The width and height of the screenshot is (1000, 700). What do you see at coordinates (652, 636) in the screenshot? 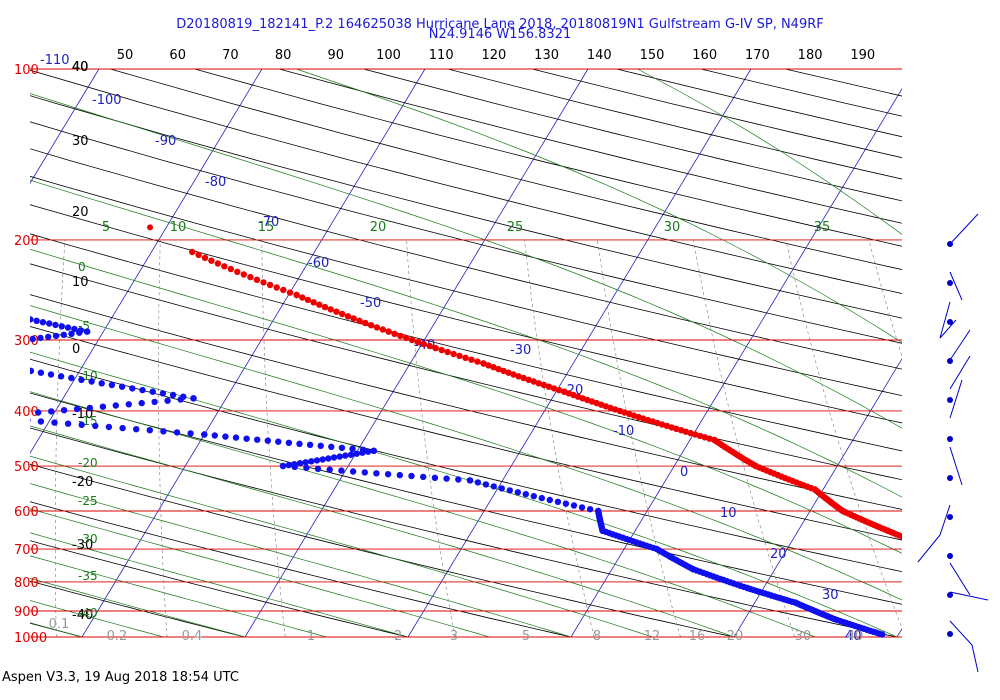
I see `mixing-ratio-label: 12` at bounding box center [652, 636].